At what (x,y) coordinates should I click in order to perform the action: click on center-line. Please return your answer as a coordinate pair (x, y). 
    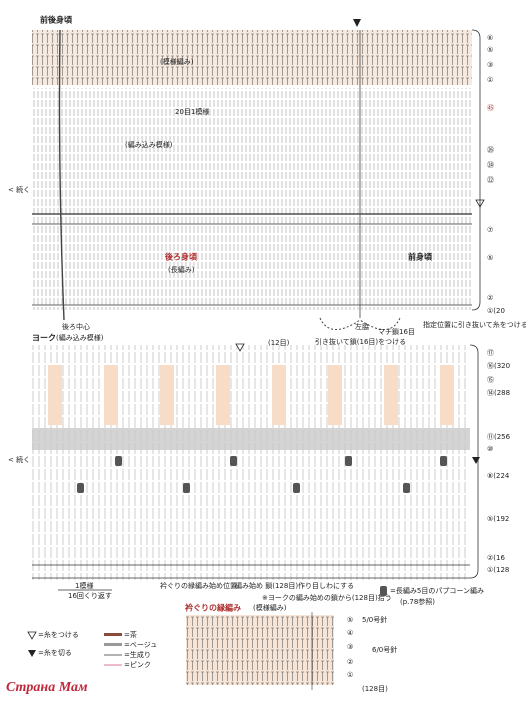
    Looking at the image, I should click on (61, 175).